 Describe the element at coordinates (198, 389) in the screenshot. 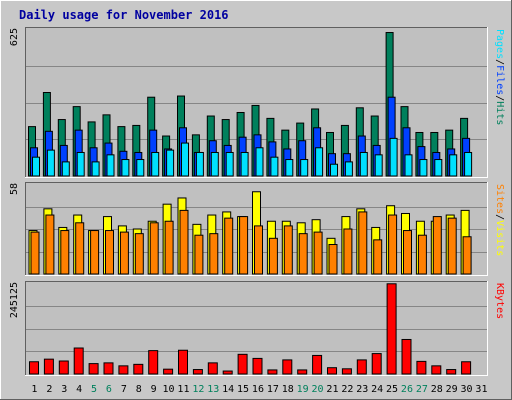

I see `x-axis-day-label: 12` at that location.